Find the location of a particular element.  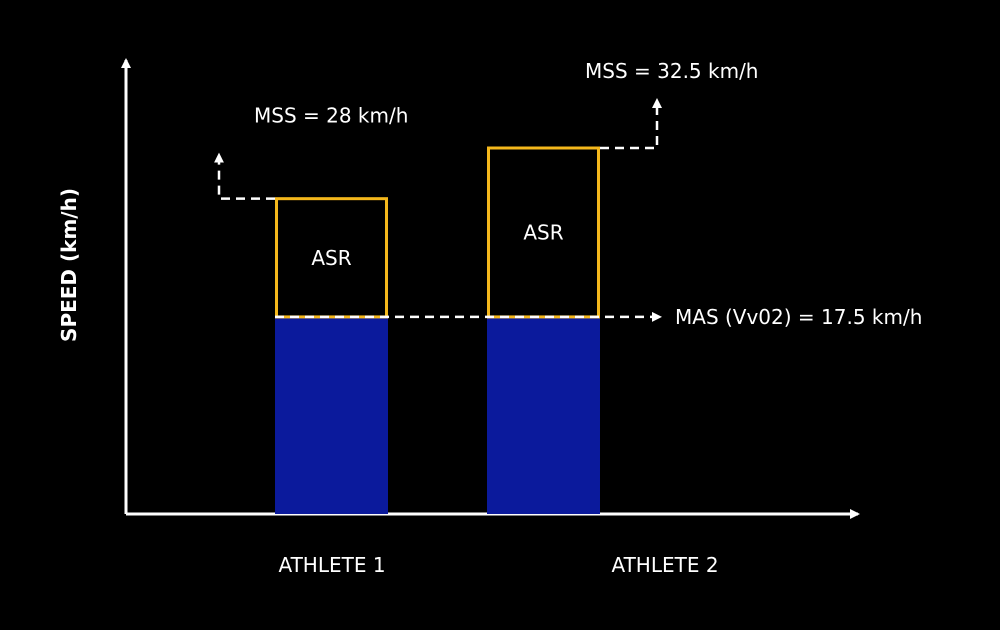

asr-label-2: ASR is located at coordinates (543, 232).